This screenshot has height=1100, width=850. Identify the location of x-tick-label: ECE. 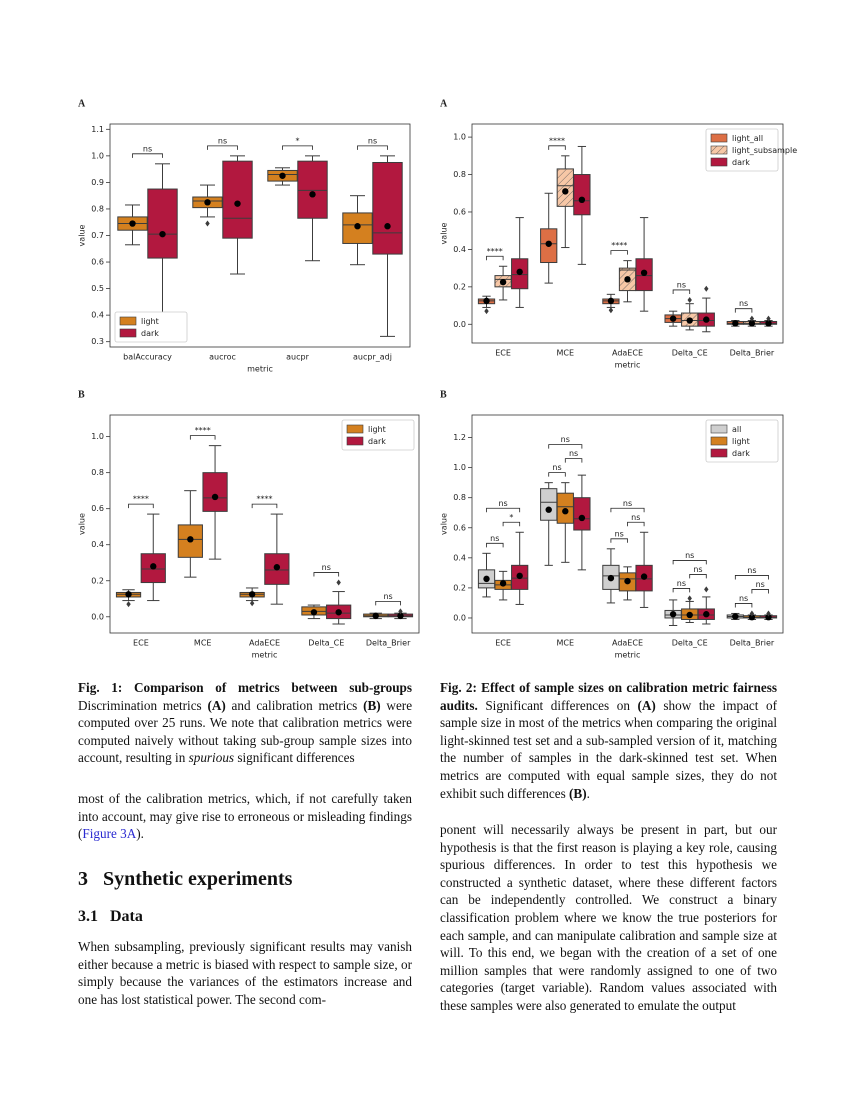
(141, 643).